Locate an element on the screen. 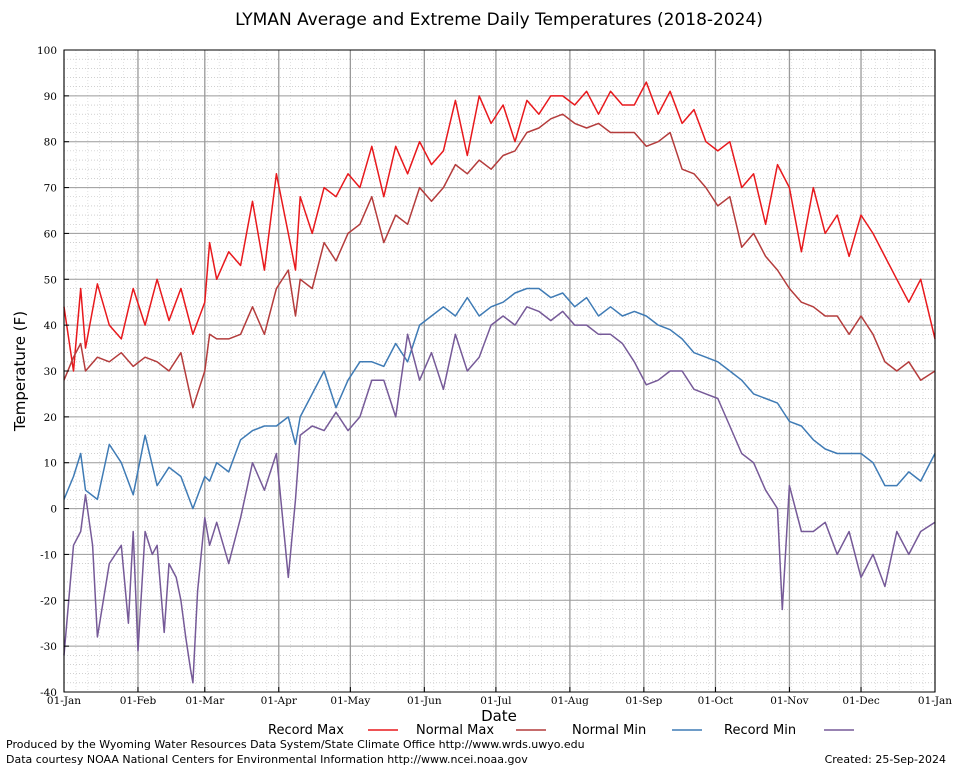  legend-label-record-min: Record Min is located at coordinates (760, 730).